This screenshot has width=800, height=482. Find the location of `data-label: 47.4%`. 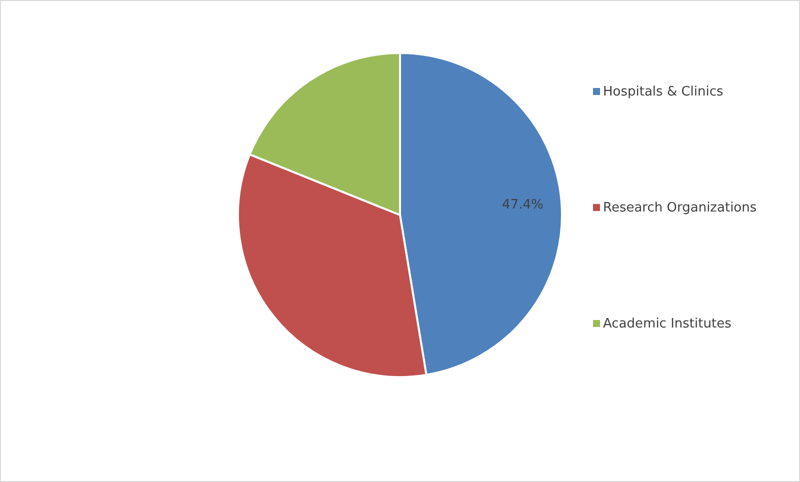

data-label: 47.4% is located at coordinates (523, 204).